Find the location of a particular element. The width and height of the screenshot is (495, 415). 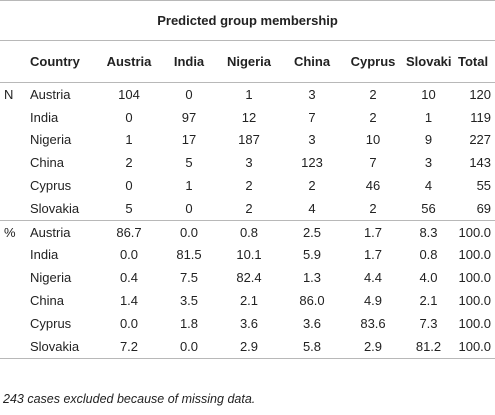

table-cell: 1.4 is located at coordinates (129, 301).